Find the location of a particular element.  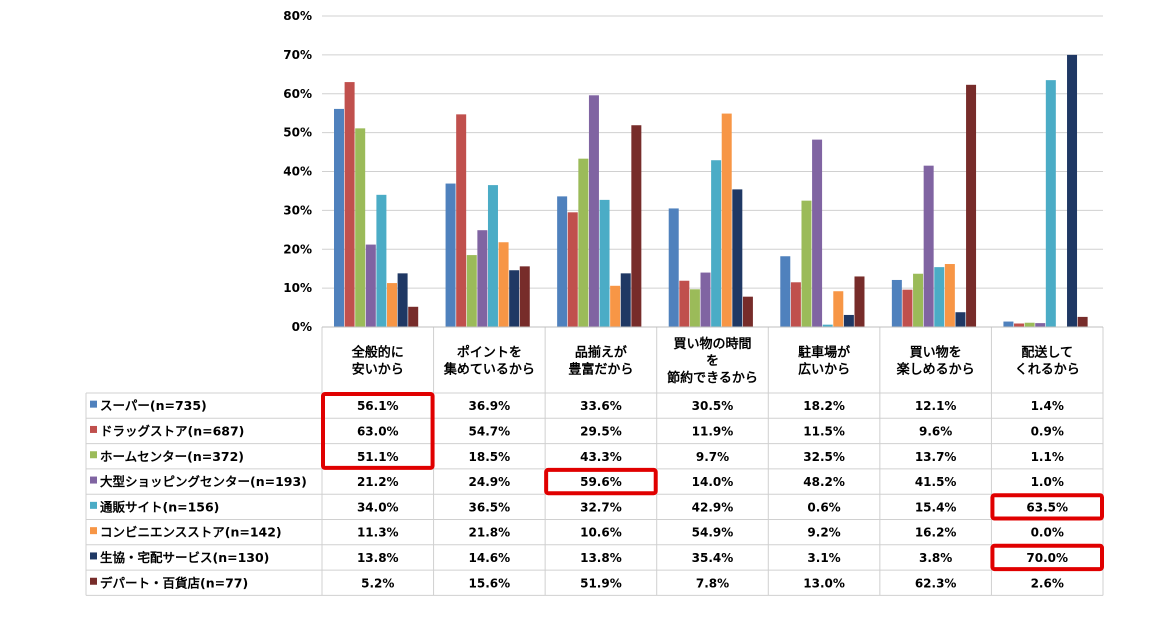

data-label: 10.6% is located at coordinates (601, 533).